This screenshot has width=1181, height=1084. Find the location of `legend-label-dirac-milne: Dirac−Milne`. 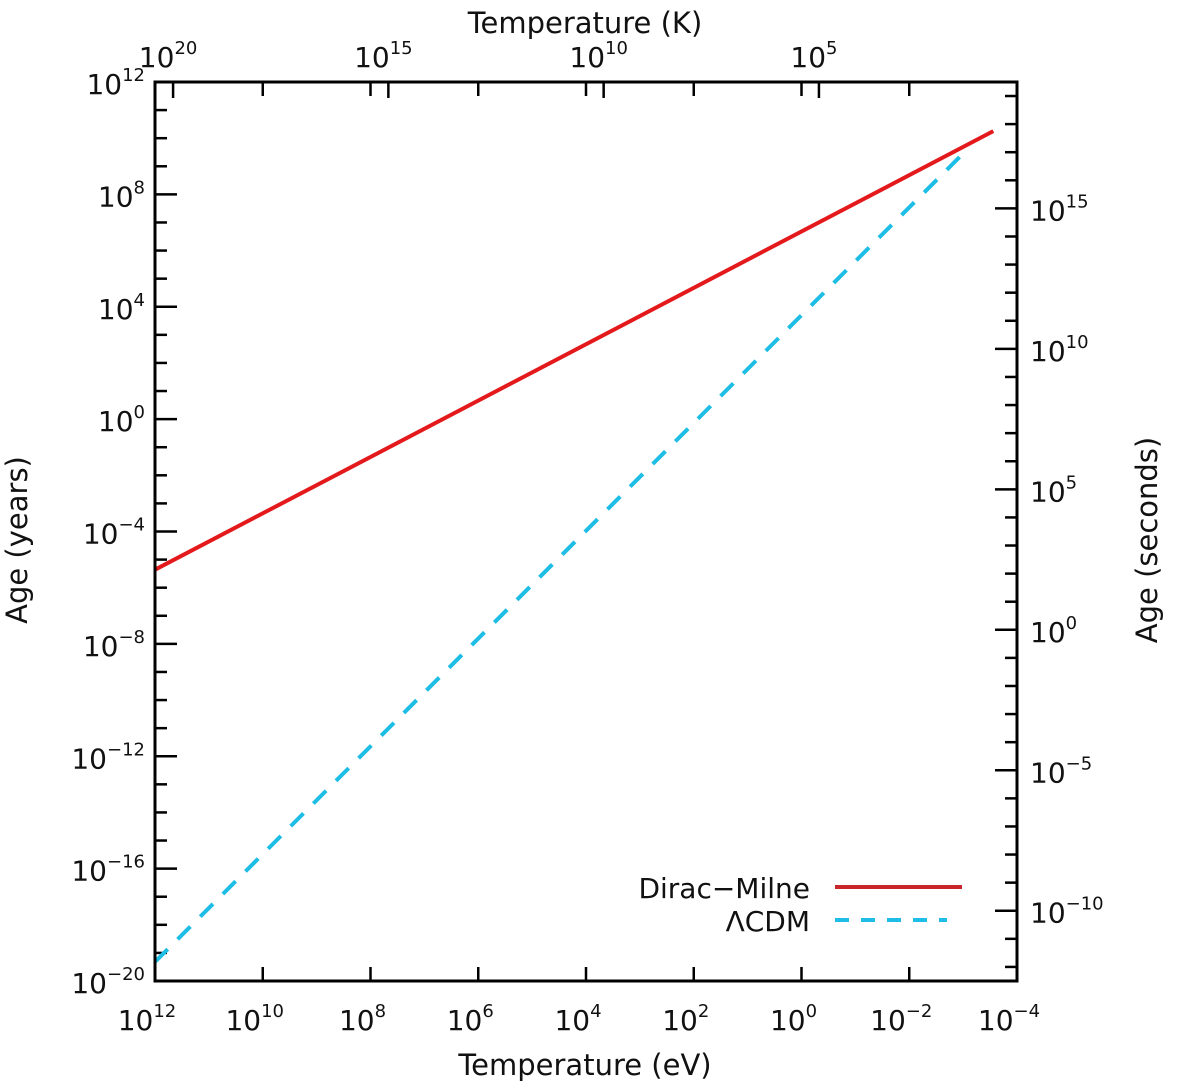

legend-label-dirac-milne: Dirac−Milne is located at coordinates (724, 888).